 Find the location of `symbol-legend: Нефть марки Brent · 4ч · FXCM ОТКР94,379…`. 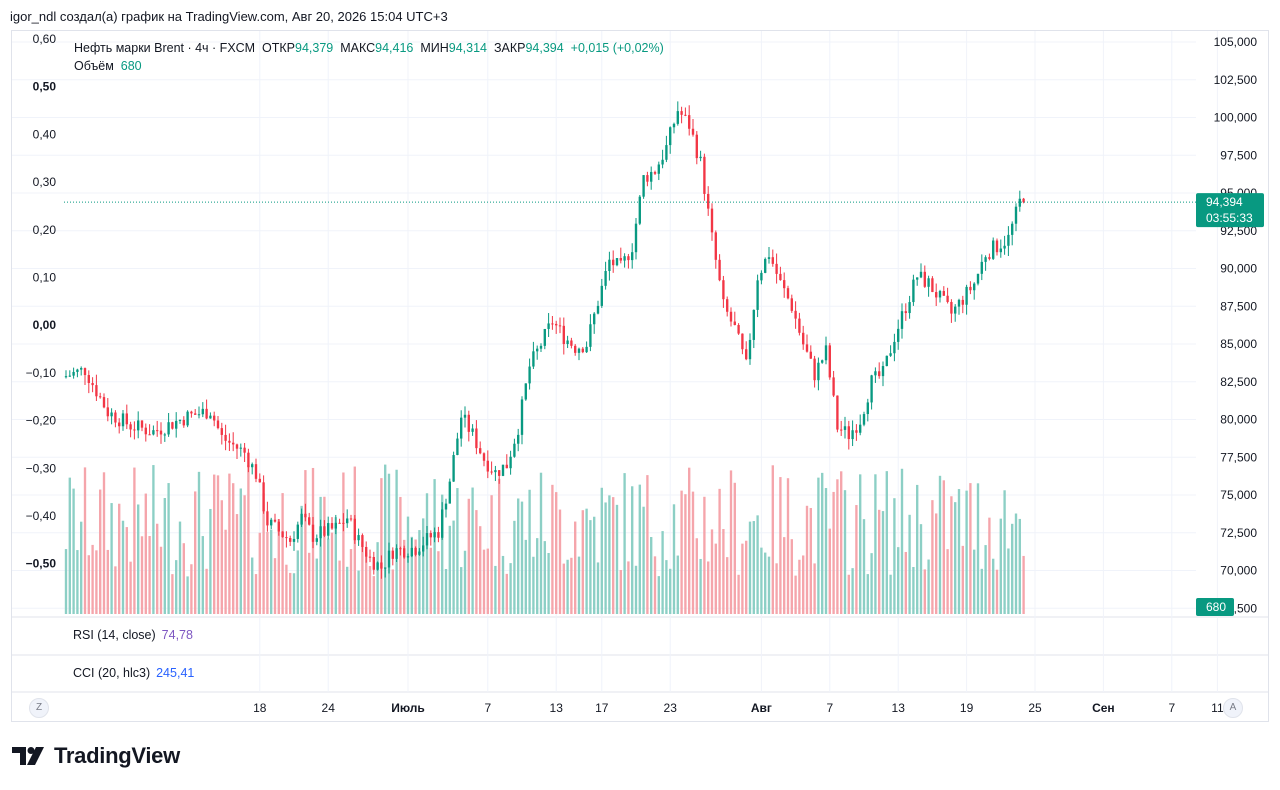

symbol-legend: Нефть марки Brent · 4ч · FXCM ОТКР94,379… is located at coordinates (369, 48).